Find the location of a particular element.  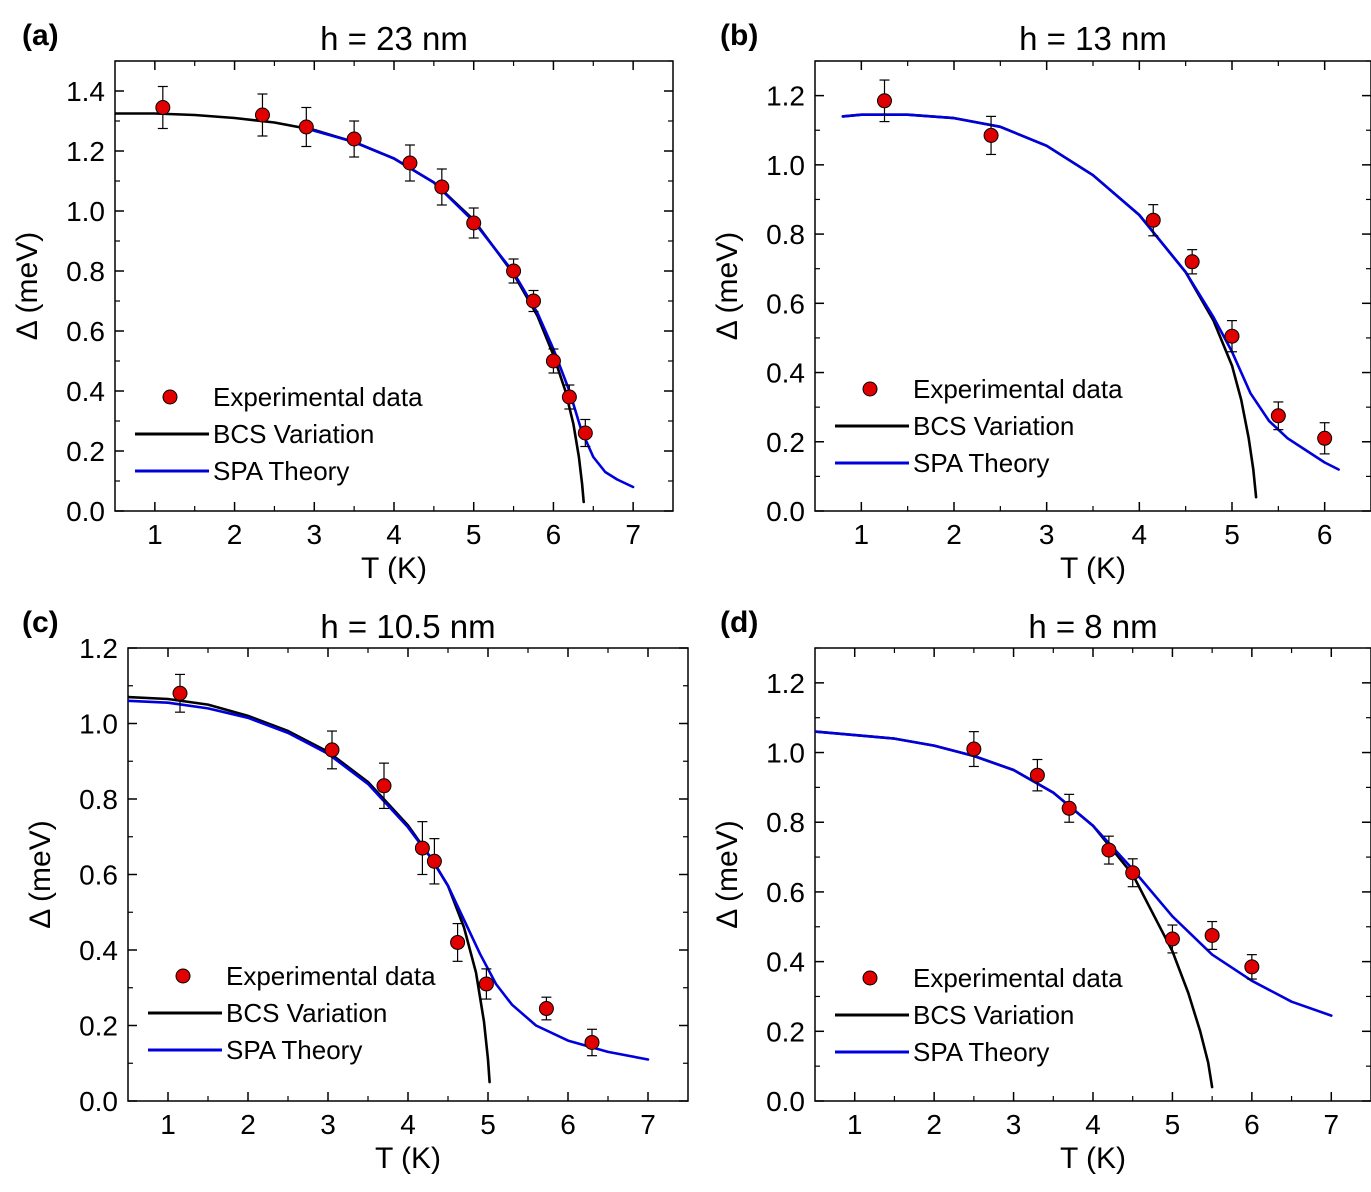

y-tick-label: 1.4 is located at coordinates (85, 91).